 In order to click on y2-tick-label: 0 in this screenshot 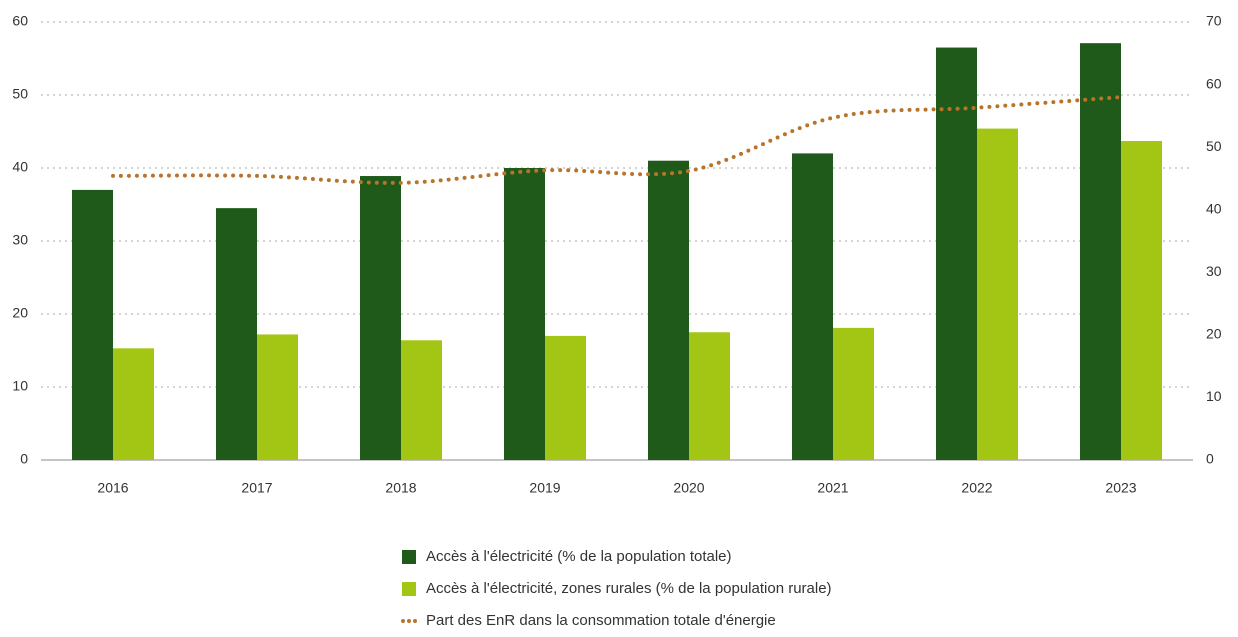, I will do `click(1210, 459)`.